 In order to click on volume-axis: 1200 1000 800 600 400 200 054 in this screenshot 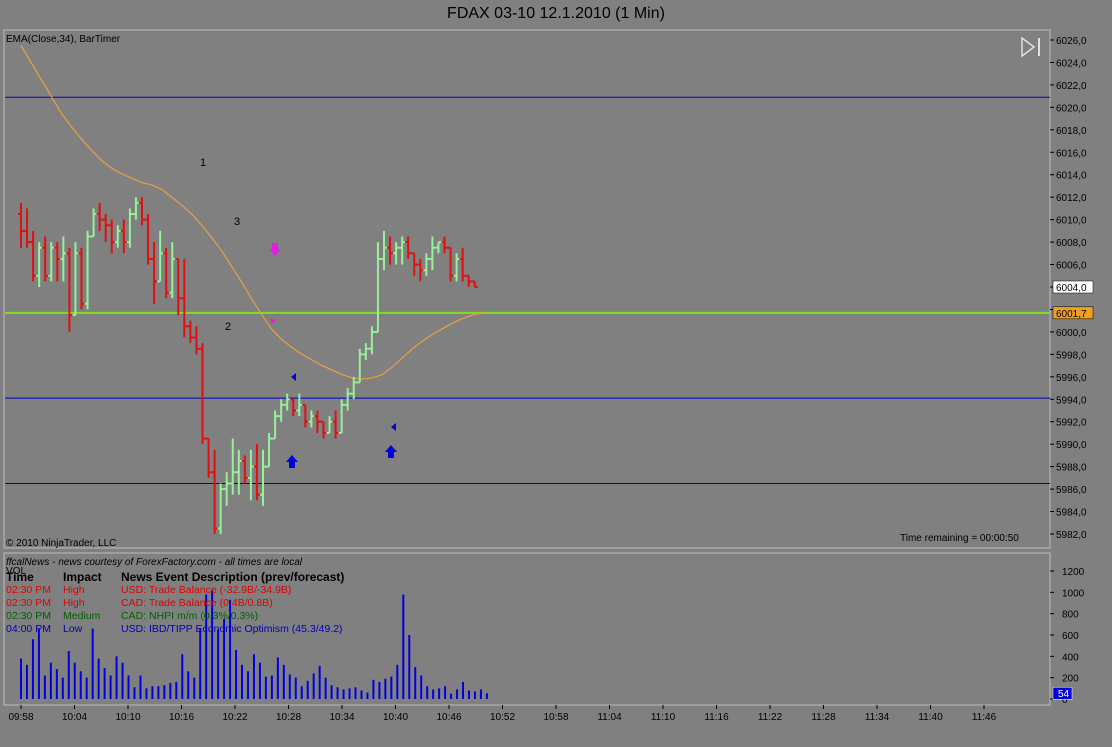, I will do `click(1067, 636)`.